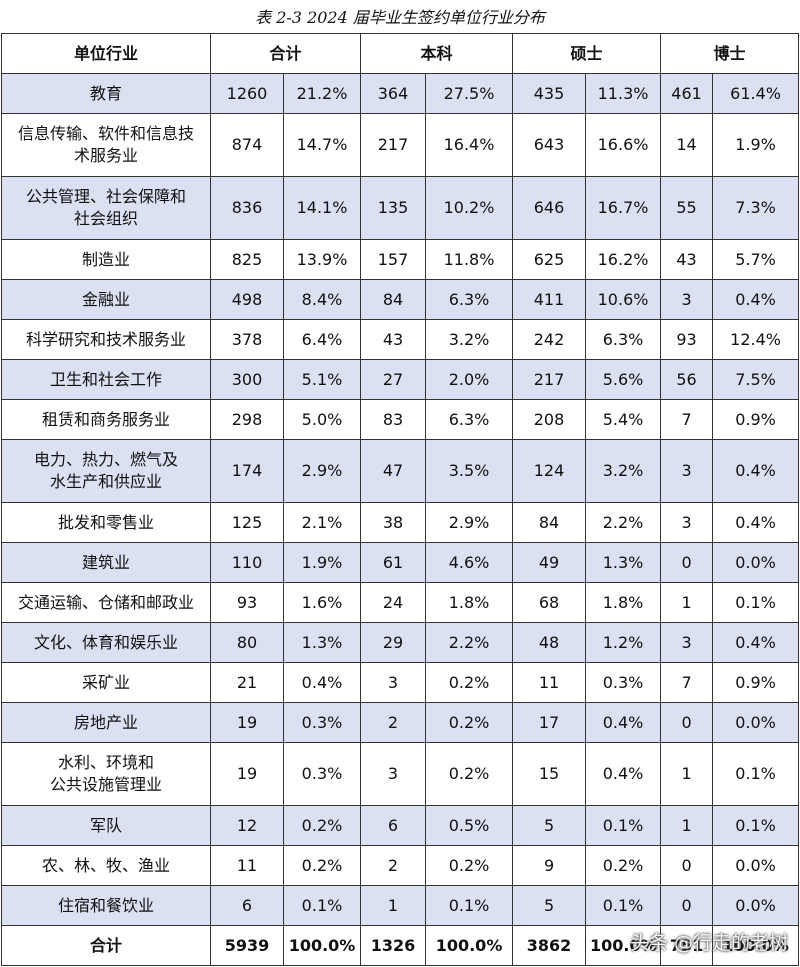 The width and height of the screenshot is (800, 967). Describe the element at coordinates (549, 259) in the screenshot. I see `value-cell: 625` at that location.